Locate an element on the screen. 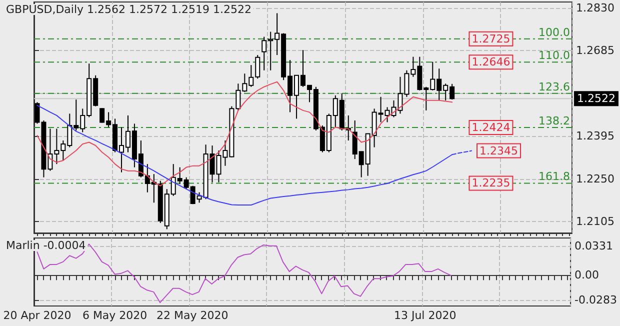 The image size is (620, 326). ref-line-label: 1.2646 is located at coordinates (491, 62).